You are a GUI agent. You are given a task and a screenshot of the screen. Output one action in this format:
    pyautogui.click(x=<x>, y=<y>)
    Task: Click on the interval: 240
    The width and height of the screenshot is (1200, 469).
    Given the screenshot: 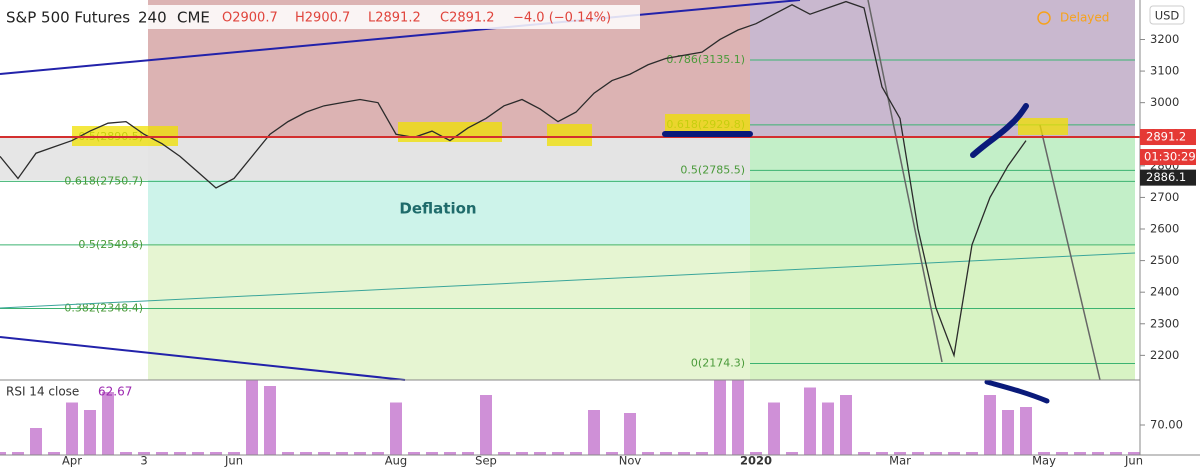 What is the action you would take?
    pyautogui.click(x=152, y=18)
    